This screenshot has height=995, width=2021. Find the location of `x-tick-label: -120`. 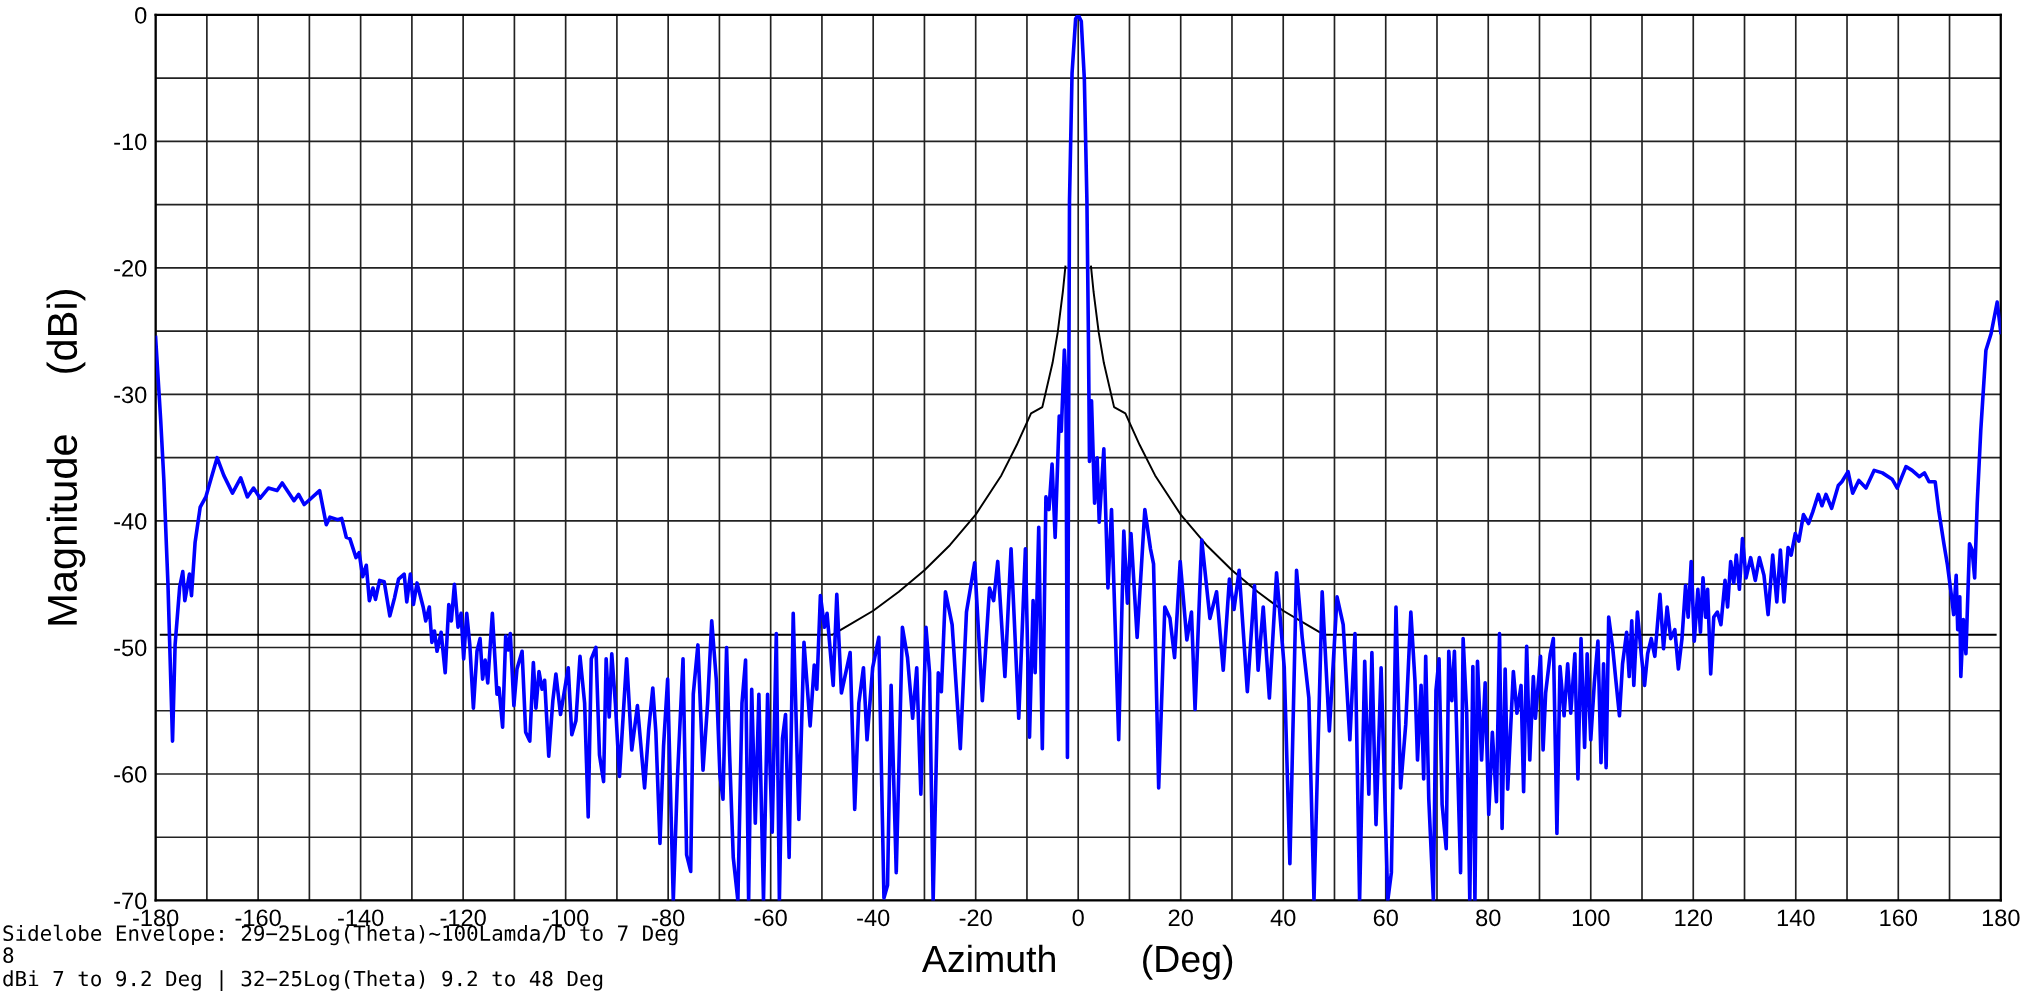

x-tick-label: -120 is located at coordinates (463, 918).